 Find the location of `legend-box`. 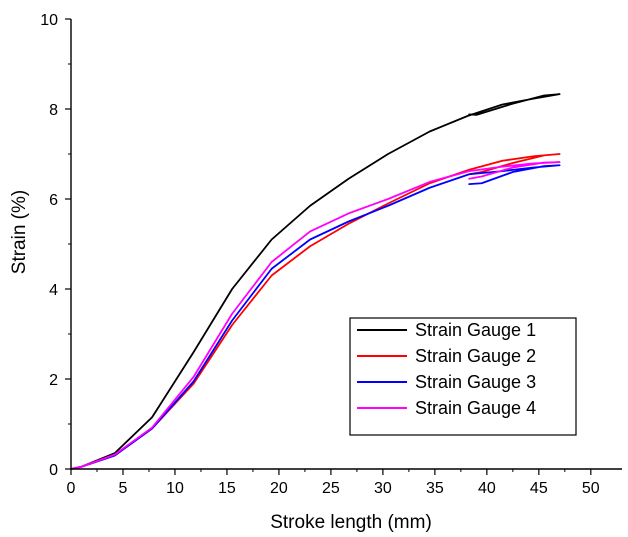

legend-box is located at coordinates (463, 376).